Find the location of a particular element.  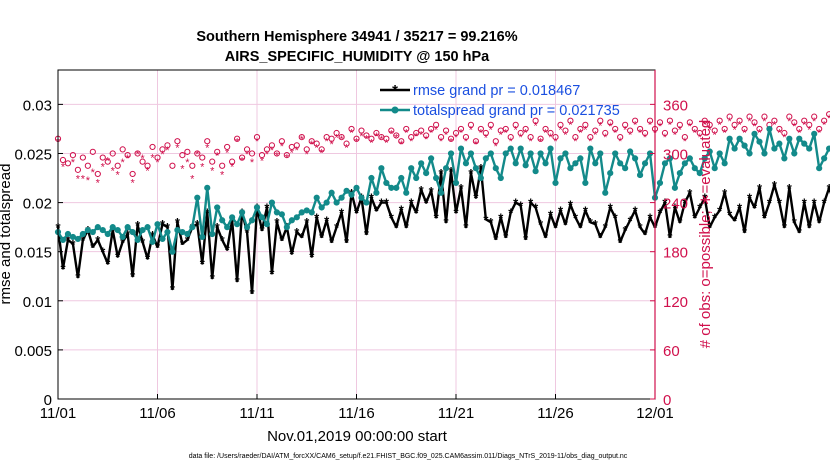

y-tick-label: 0.03 is located at coordinates (37, 105).